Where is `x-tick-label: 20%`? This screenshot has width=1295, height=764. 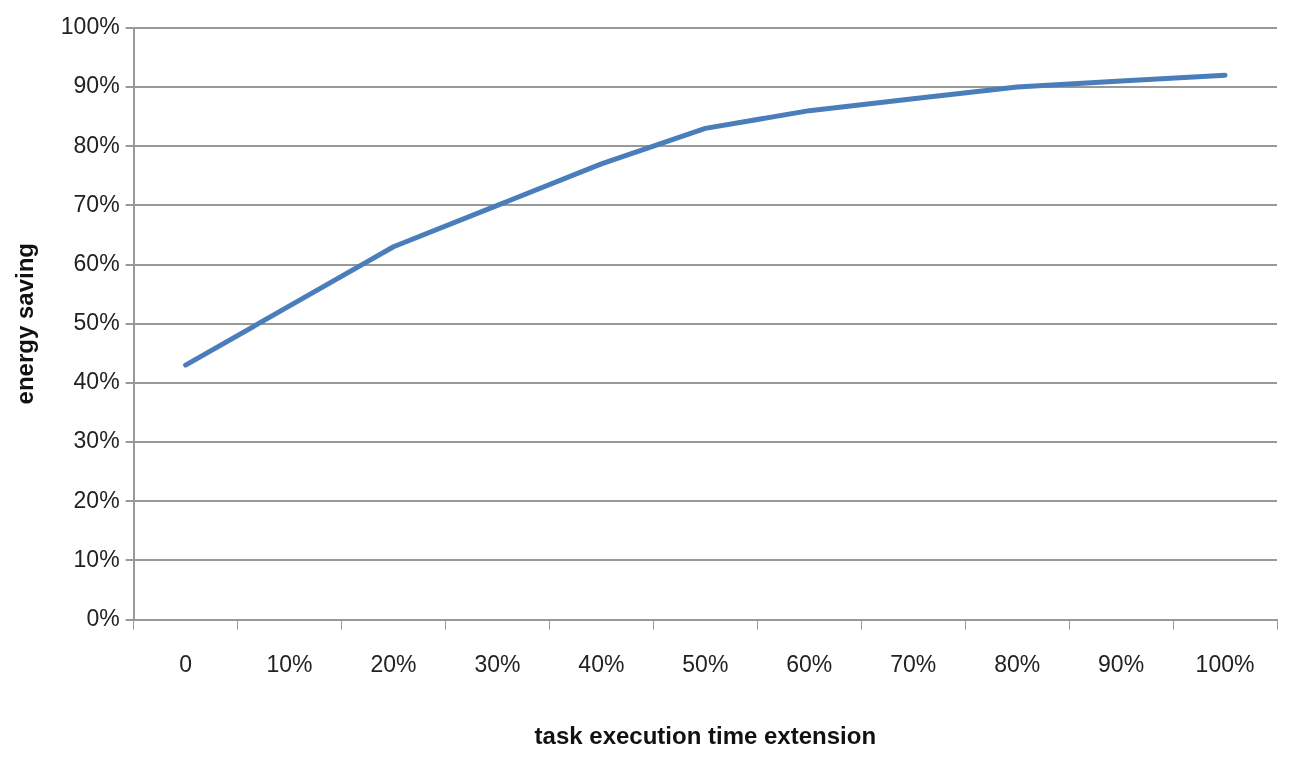 x-tick-label: 20% is located at coordinates (393, 663).